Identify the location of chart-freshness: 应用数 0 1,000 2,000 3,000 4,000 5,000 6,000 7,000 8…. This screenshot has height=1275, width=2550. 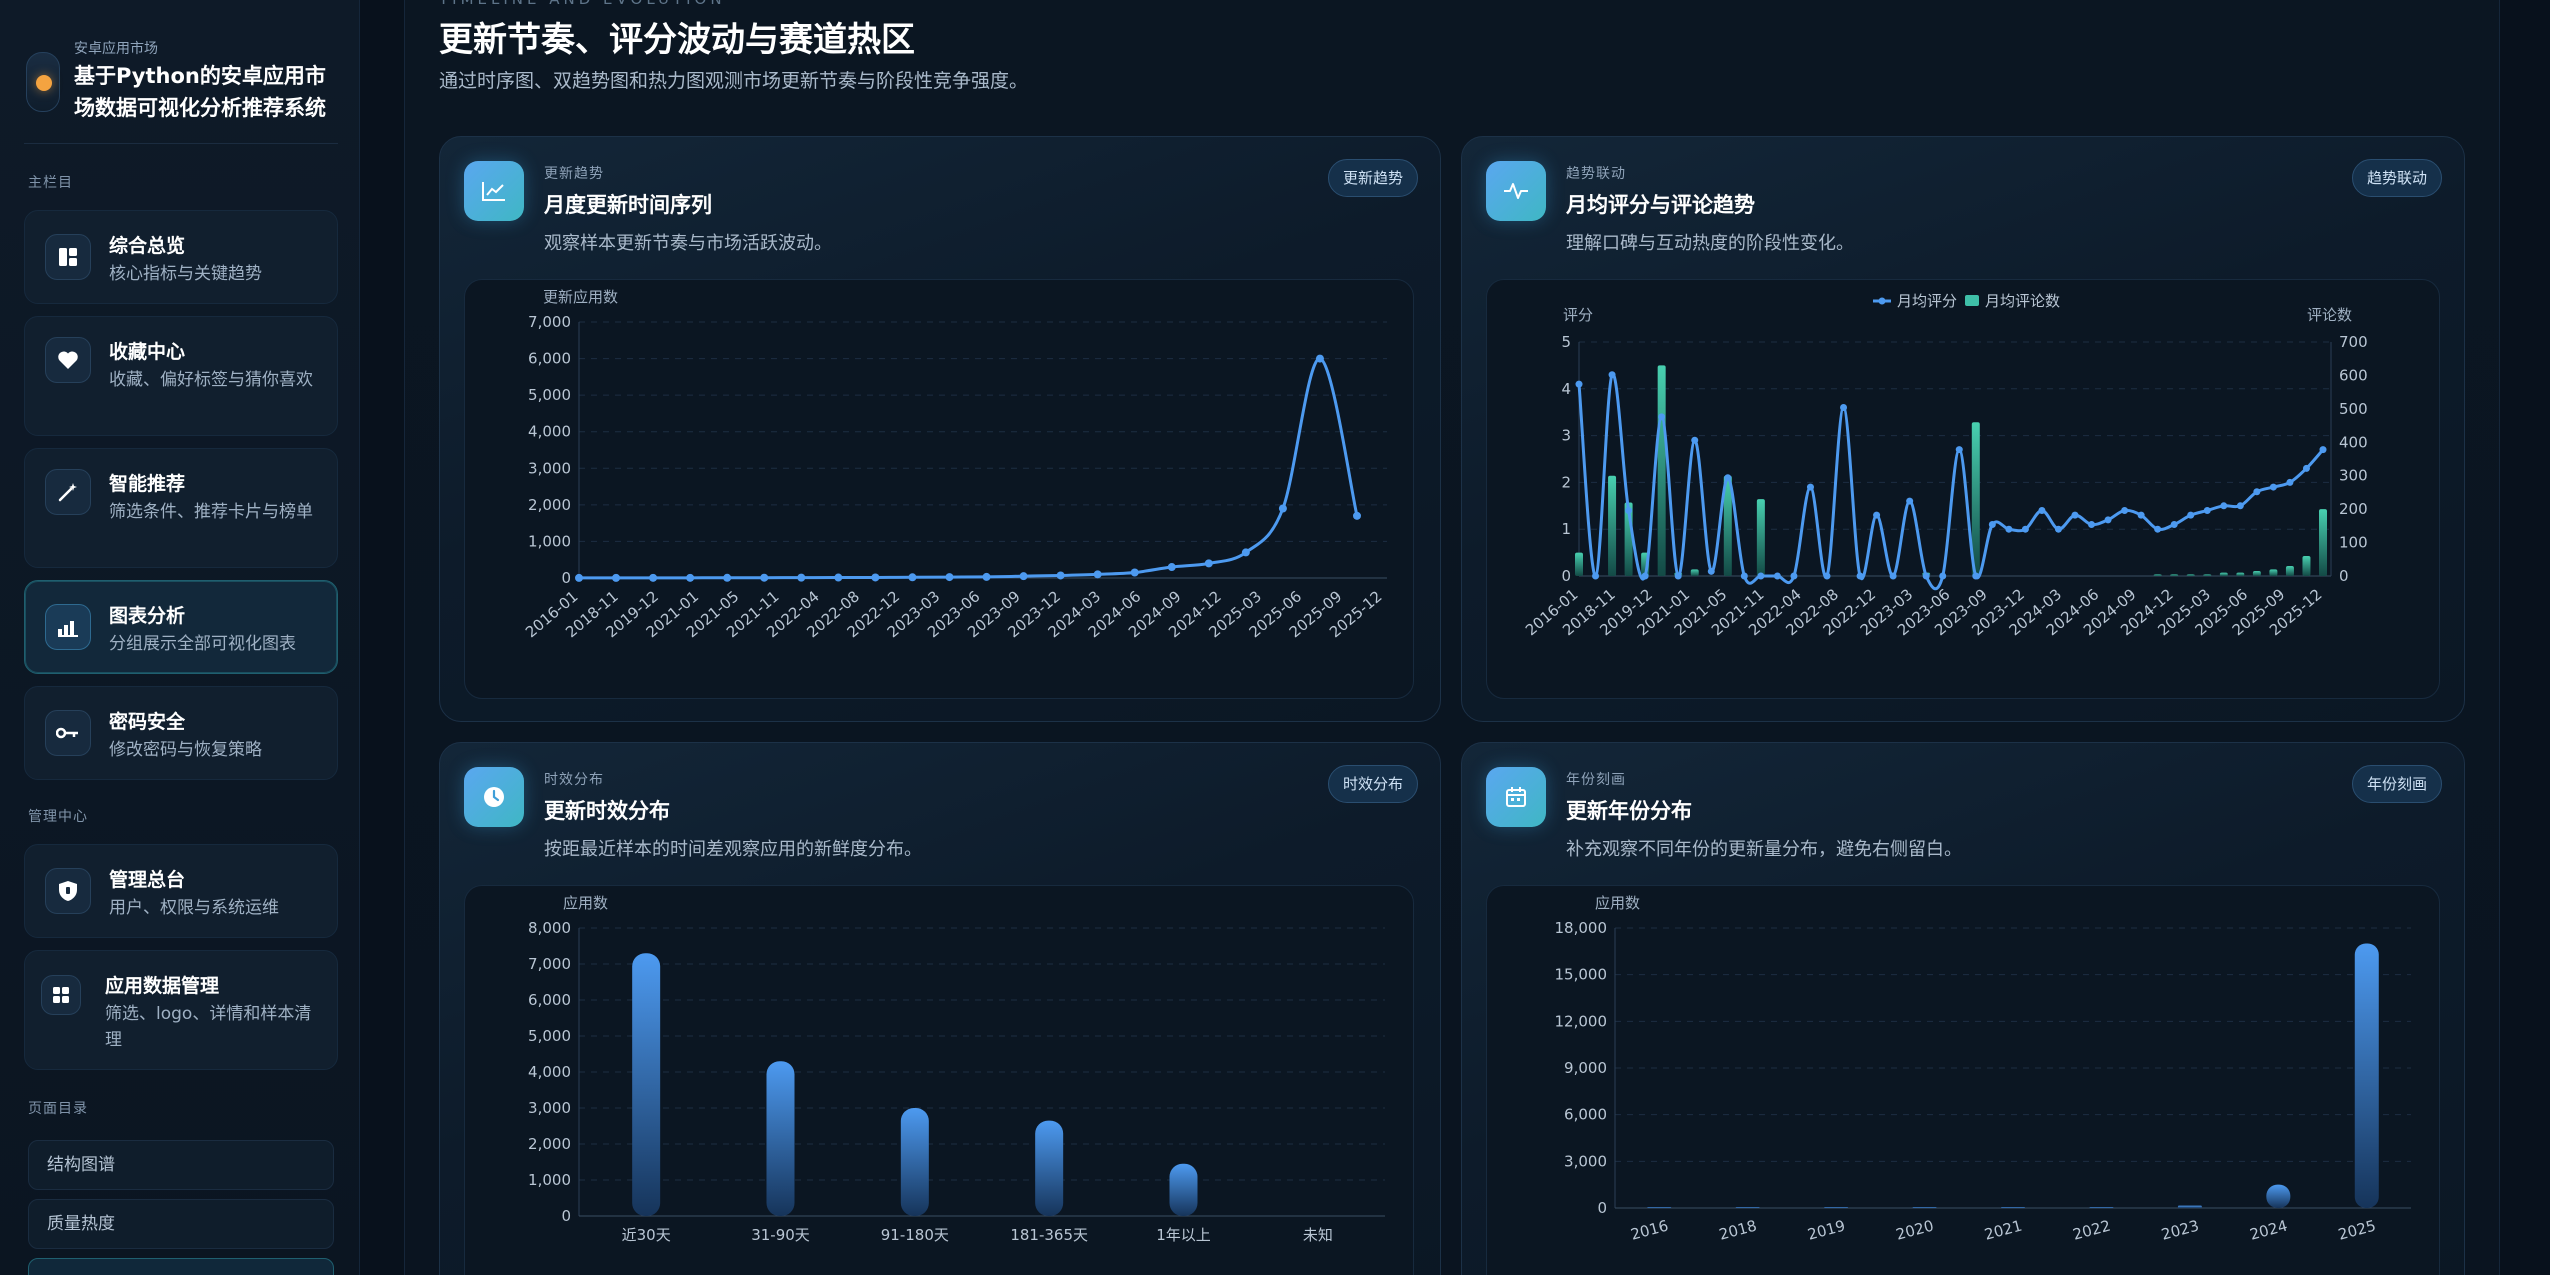
(956, 1069).